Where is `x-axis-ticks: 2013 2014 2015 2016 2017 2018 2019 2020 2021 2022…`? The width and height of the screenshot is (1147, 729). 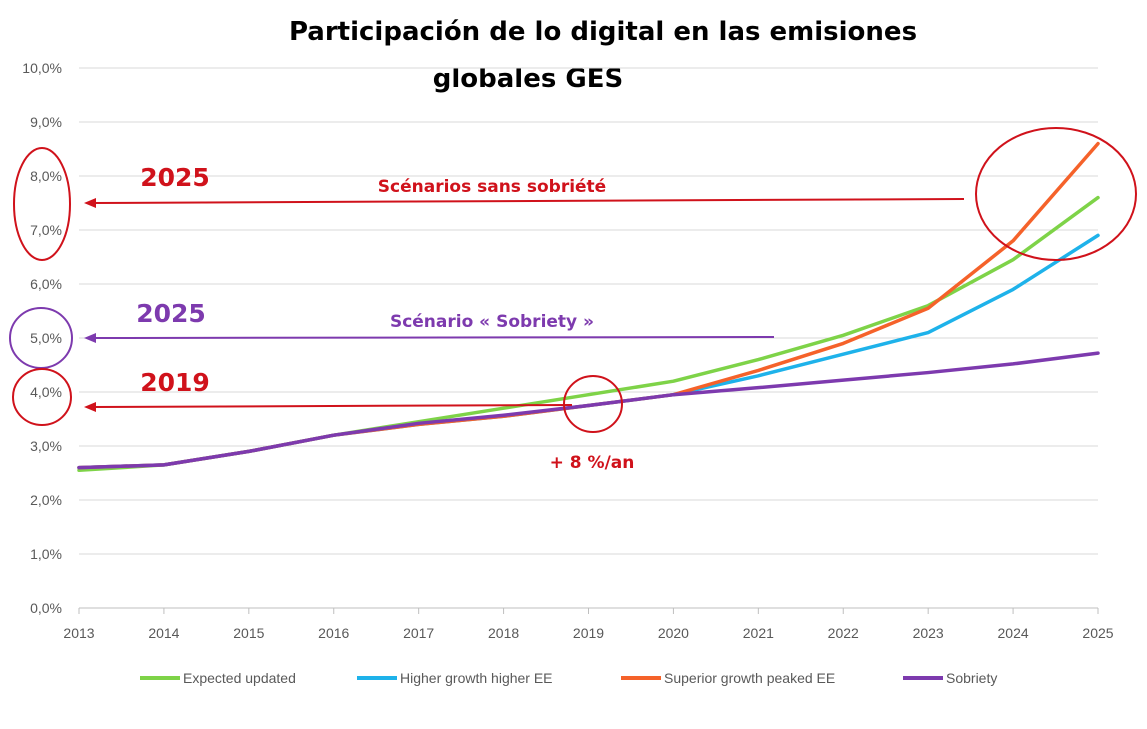
x-axis-ticks: 2013 2014 2015 2016 2017 2018 2019 2020 2021 2022… is located at coordinates (588, 624).